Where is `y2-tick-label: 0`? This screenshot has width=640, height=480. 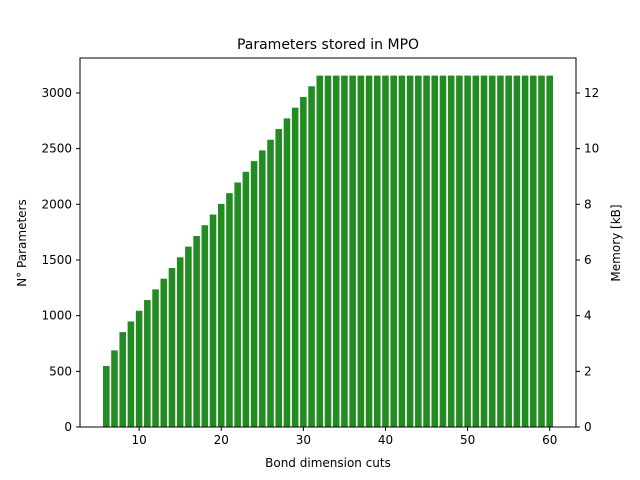 y2-tick-label: 0 is located at coordinates (588, 427).